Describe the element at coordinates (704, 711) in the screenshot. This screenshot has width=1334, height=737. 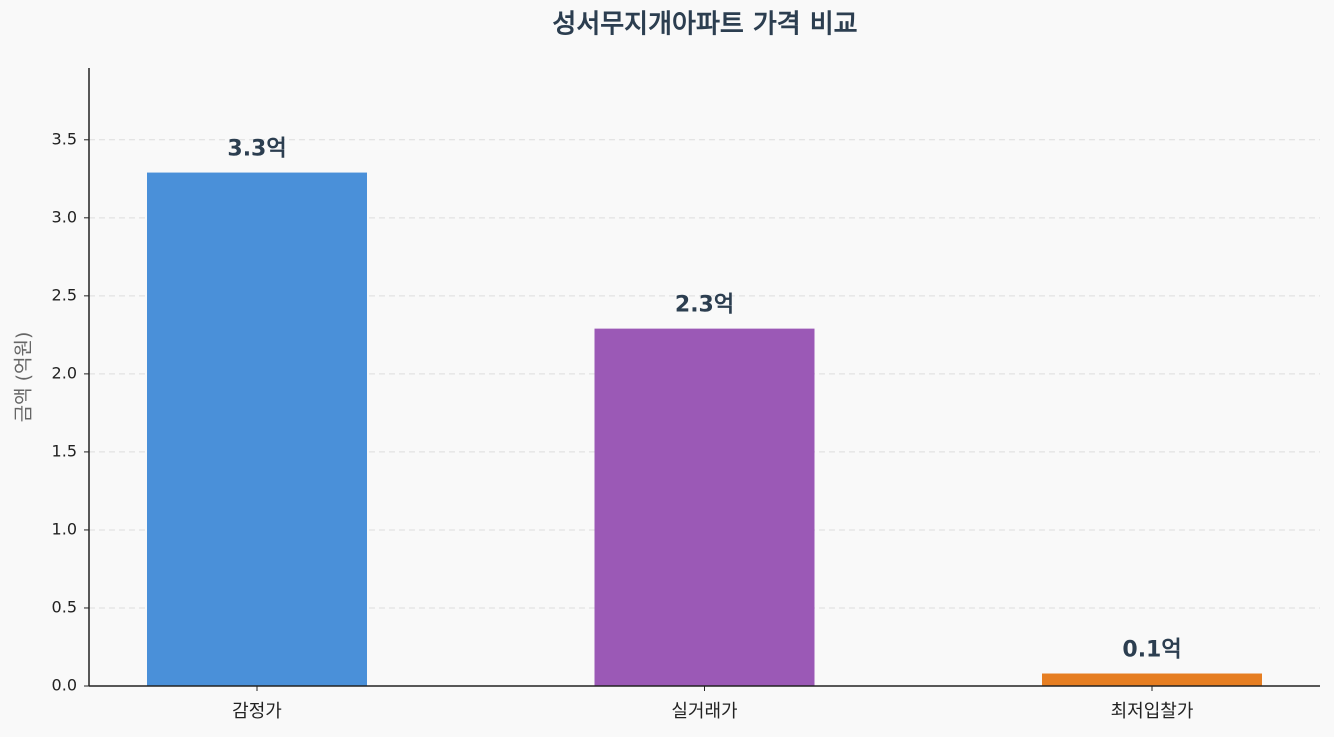
I see `x-tick-label: 실거래가` at that location.